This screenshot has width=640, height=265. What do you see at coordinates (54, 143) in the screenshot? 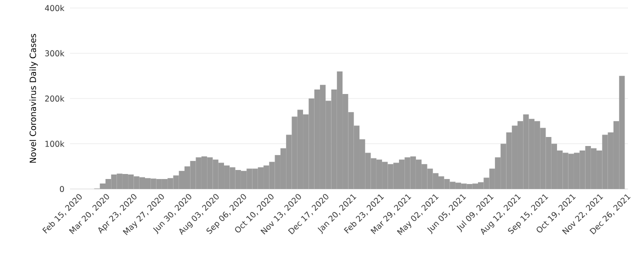
I see `y-tick-label: 100k` at bounding box center [54, 143].